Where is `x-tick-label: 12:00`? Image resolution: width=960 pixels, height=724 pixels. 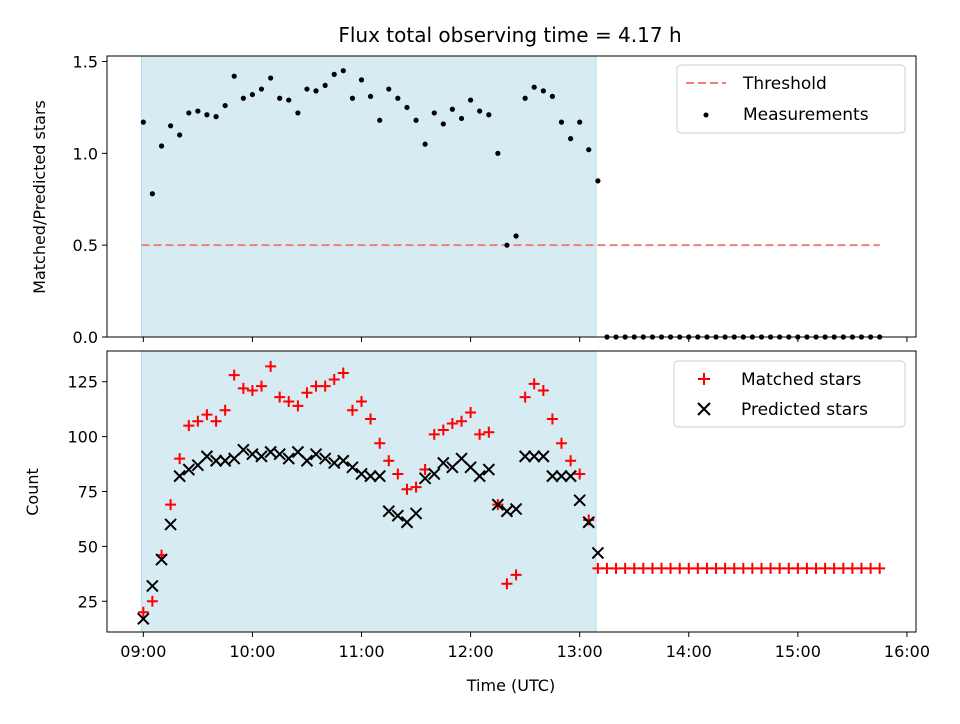
x-tick-label: 12:00 is located at coordinates (471, 651).